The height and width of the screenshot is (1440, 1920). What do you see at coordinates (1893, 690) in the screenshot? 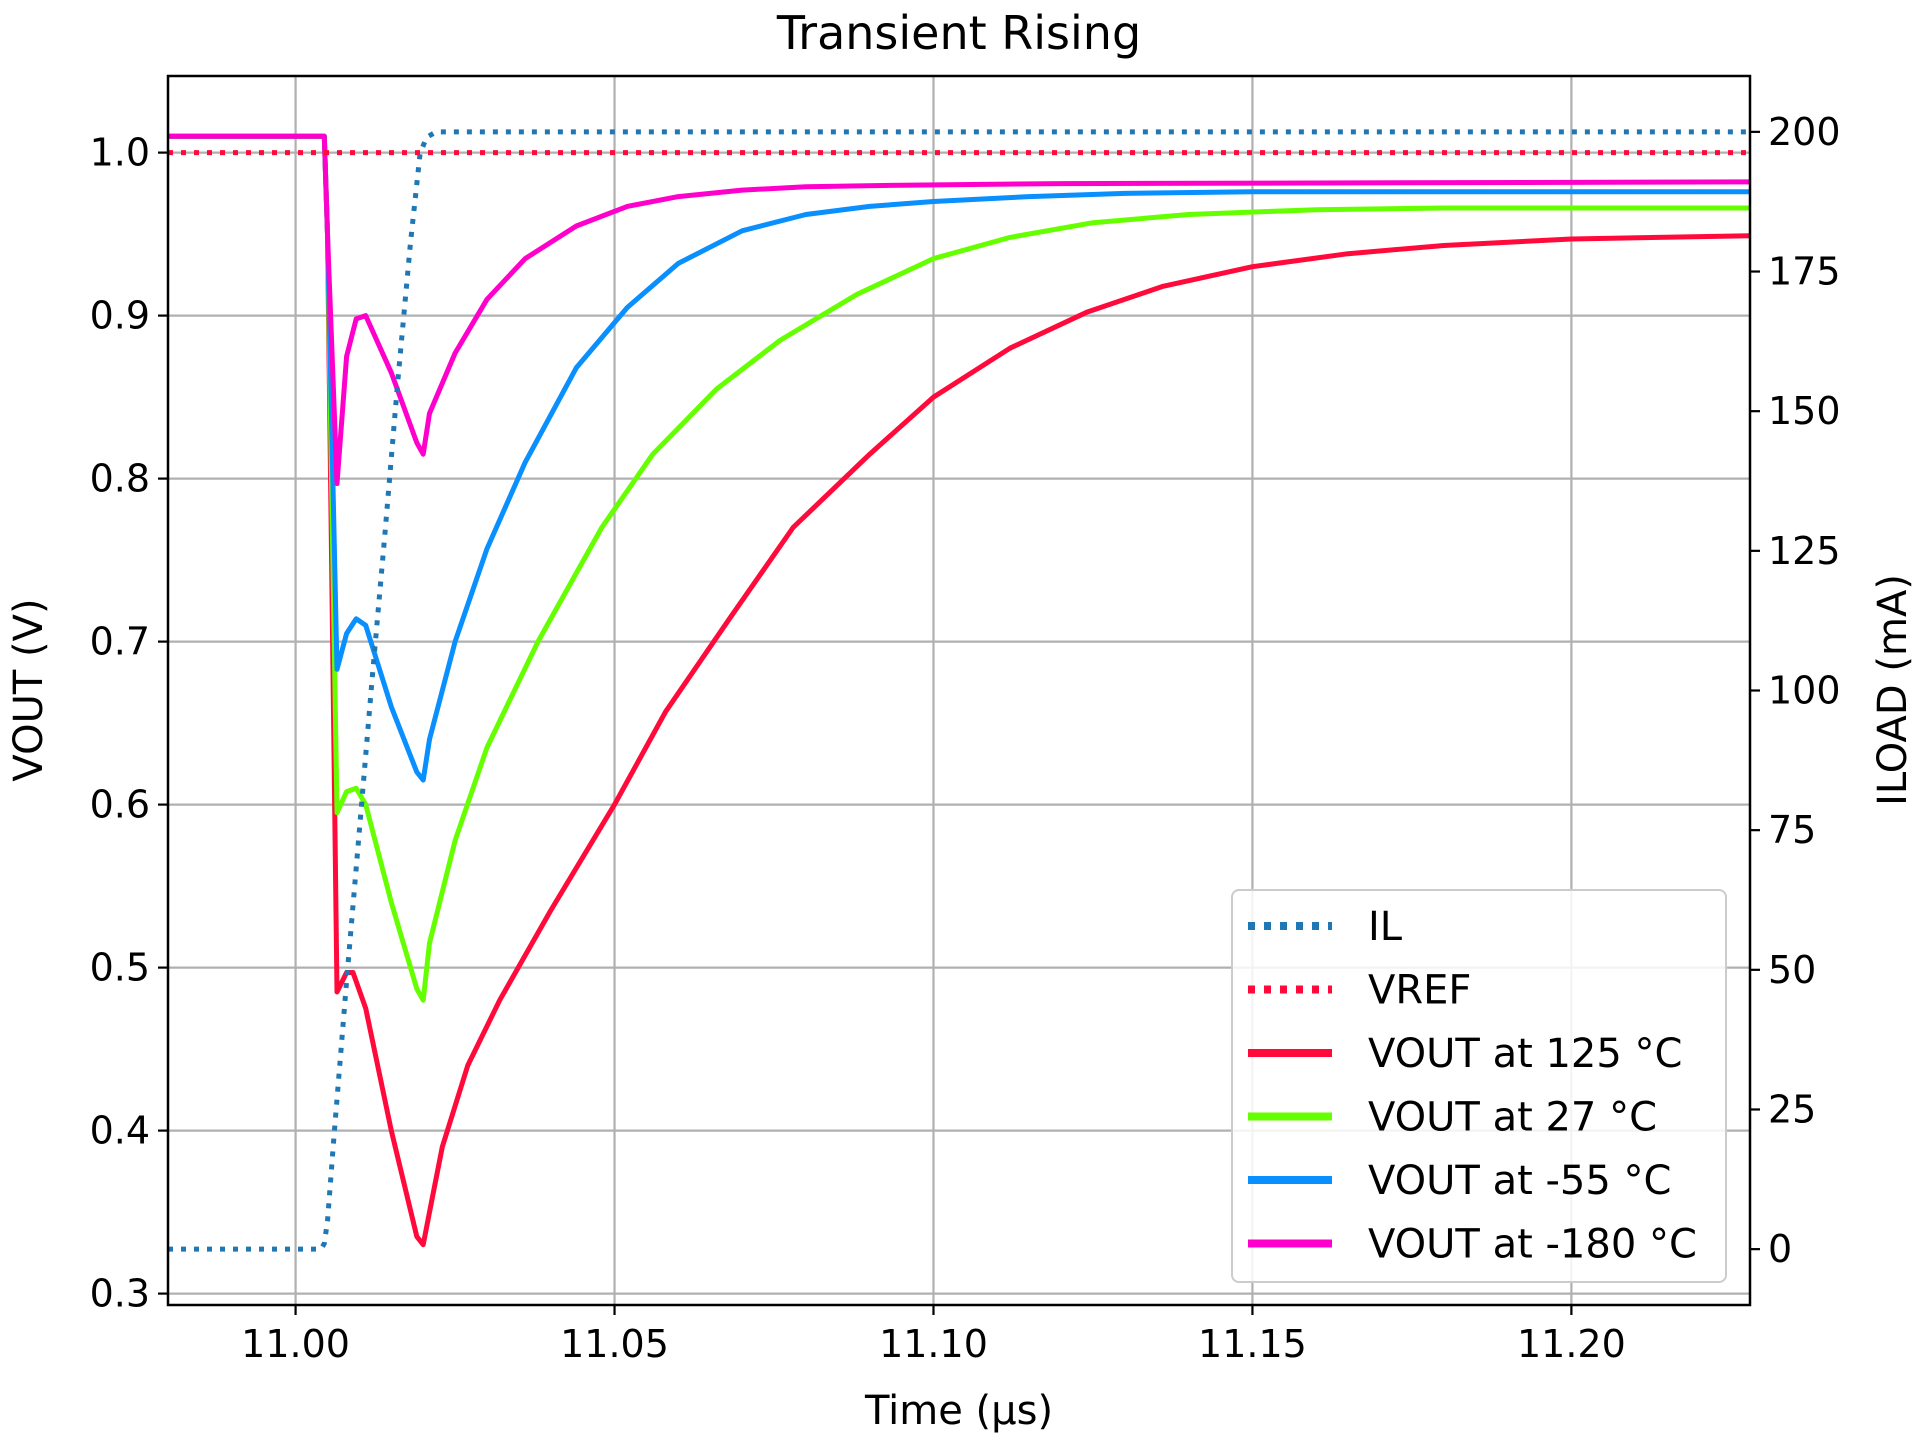
I see `y2-axis-label: ILOAD (mA)` at bounding box center [1893, 690].